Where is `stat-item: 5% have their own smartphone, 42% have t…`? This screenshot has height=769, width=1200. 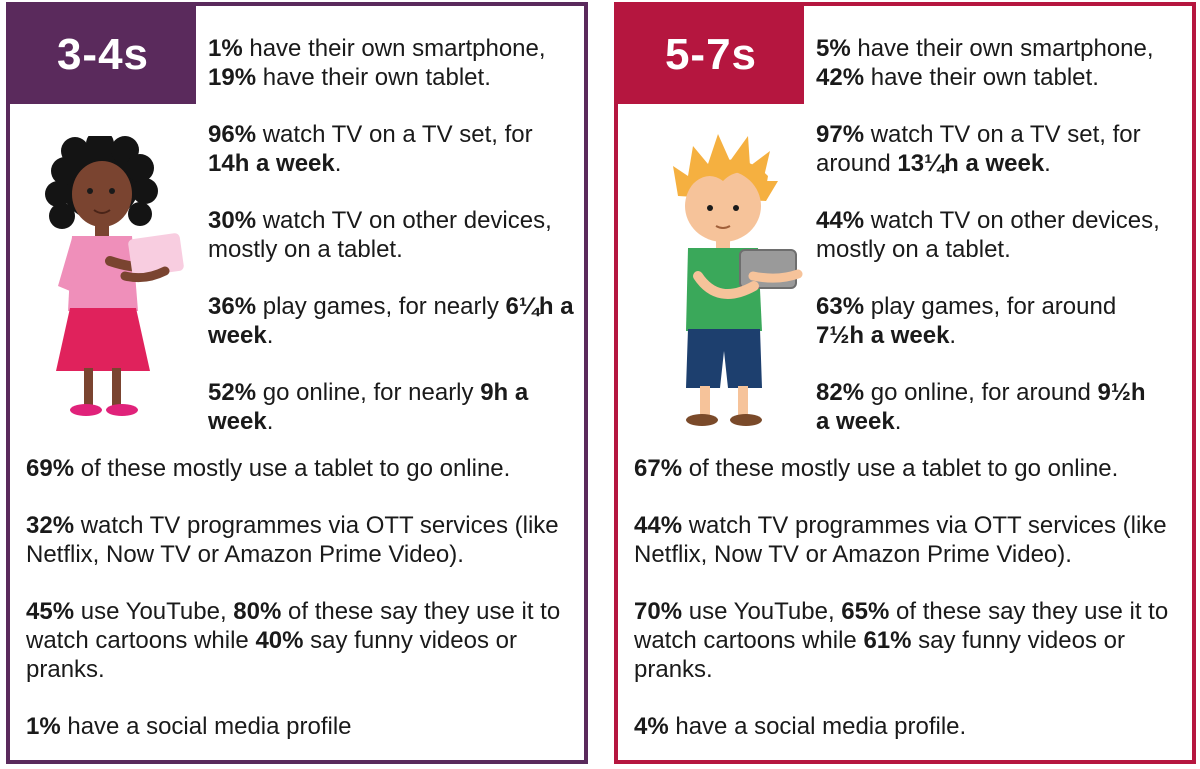 stat-item: 5% have their own smartphone, 42% have t… is located at coordinates (985, 63).